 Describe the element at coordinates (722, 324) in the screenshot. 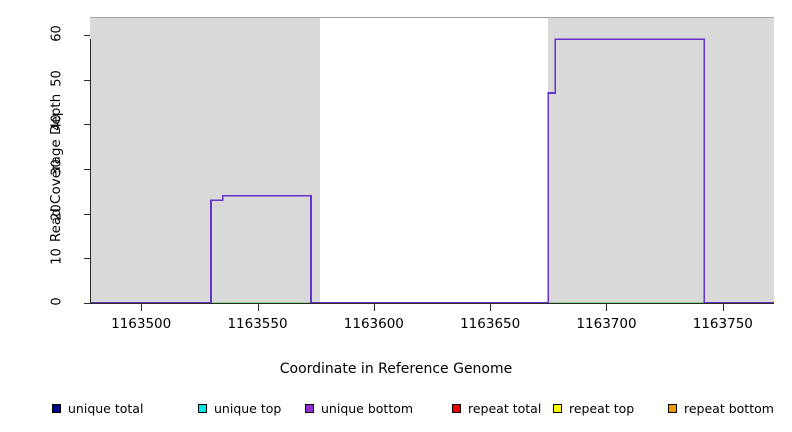

I see `x-tick-label-5: 1163750` at that location.